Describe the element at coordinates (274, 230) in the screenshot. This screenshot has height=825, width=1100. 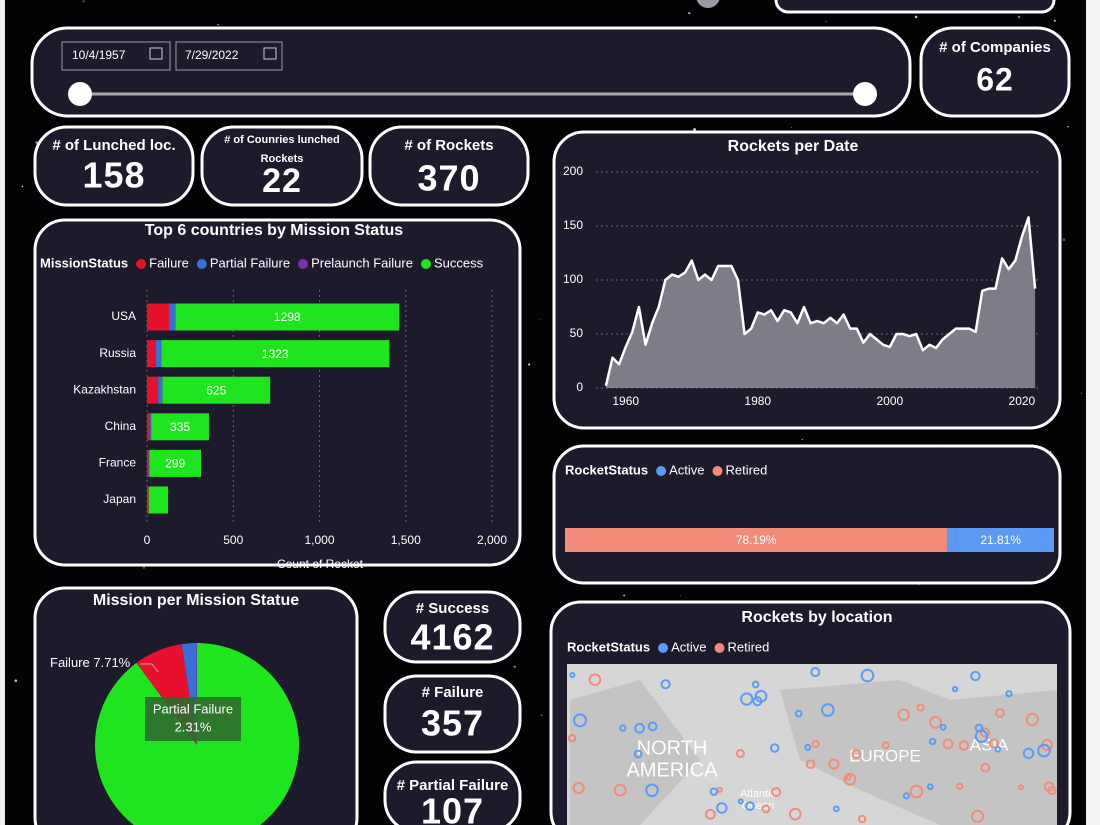
I see `chart-title: Top 6 countries by Mission Status` at that location.